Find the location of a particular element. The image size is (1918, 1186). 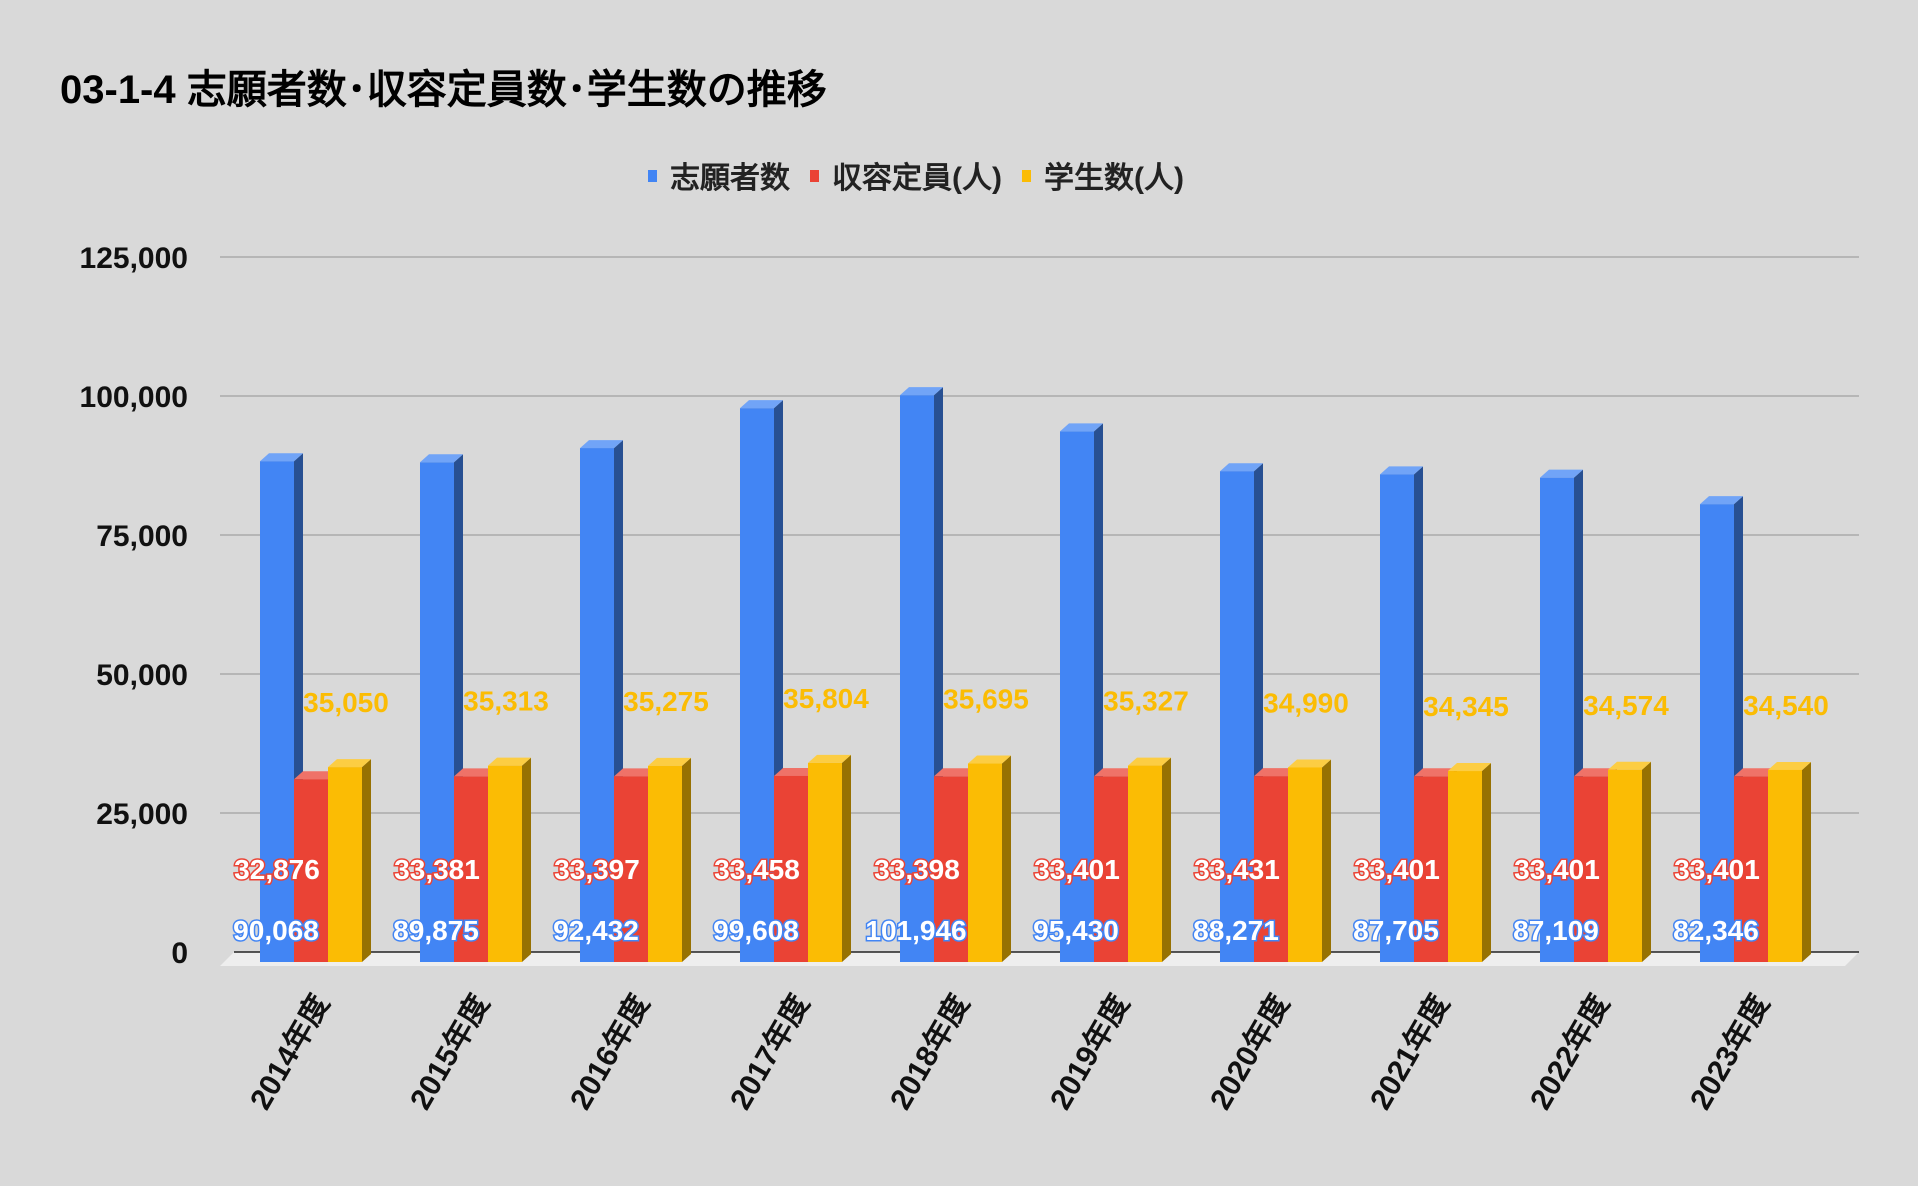

data-label: 88,271 is located at coordinates (1236, 930).